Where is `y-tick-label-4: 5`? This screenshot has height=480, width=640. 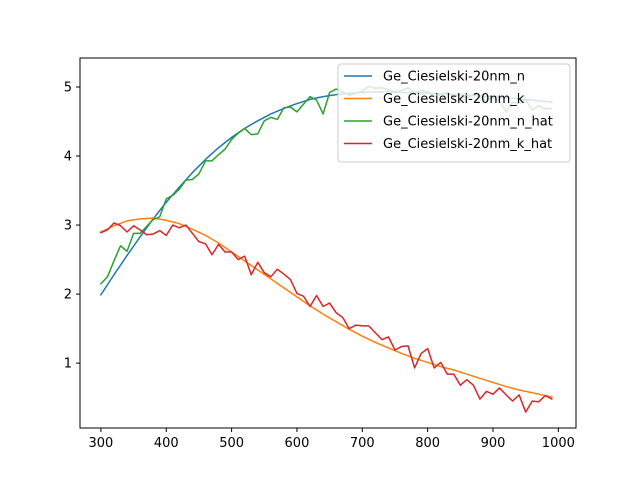 y-tick-label-4: 5 is located at coordinates (68, 87).